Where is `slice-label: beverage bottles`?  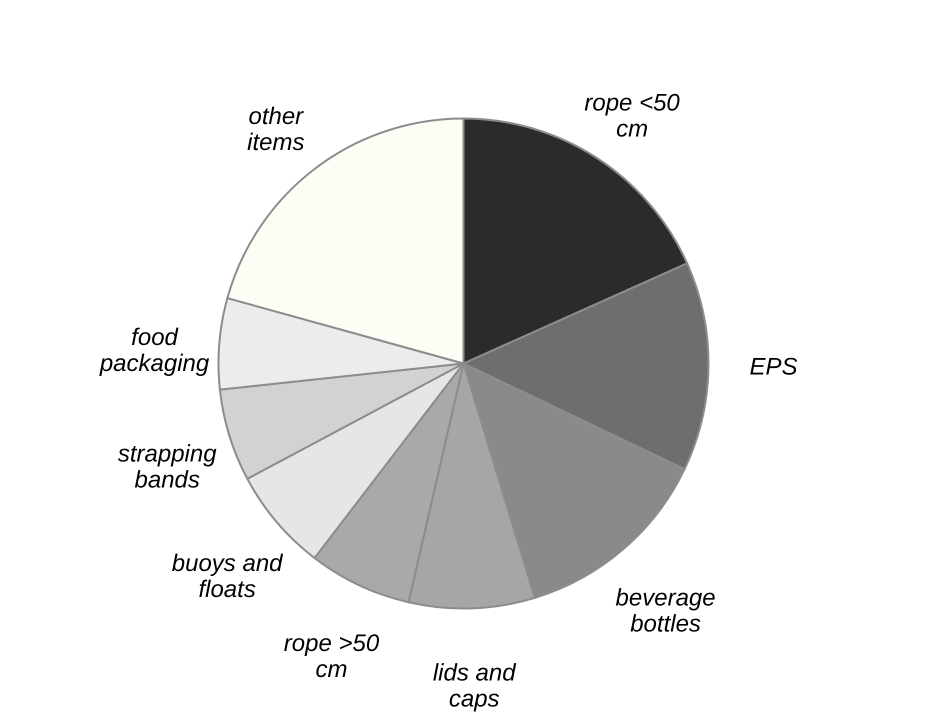 slice-label: beverage bottles is located at coordinates (666, 611).